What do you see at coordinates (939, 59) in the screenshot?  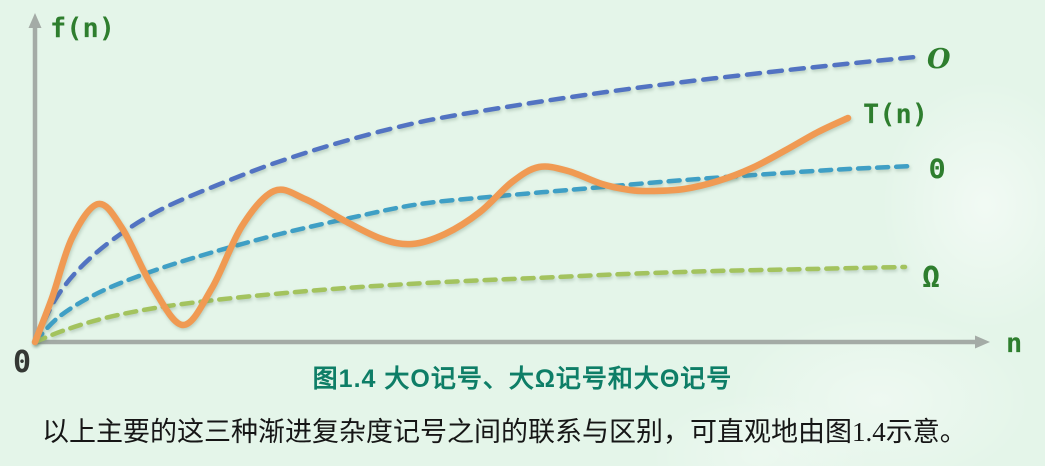 I see `big-o-curve-label: O` at bounding box center [939, 59].